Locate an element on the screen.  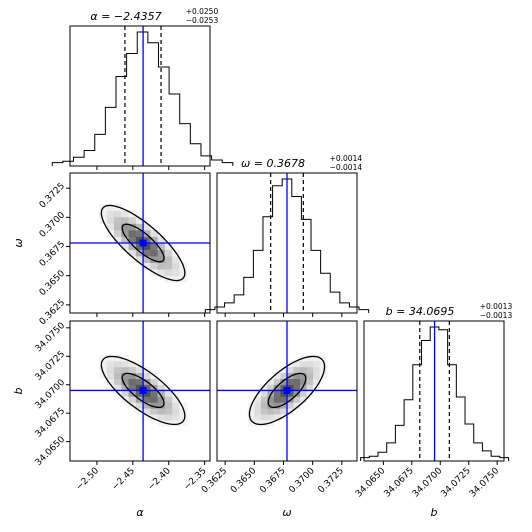
y-tick-label: 0.3675 is located at coordinates (52, 254).